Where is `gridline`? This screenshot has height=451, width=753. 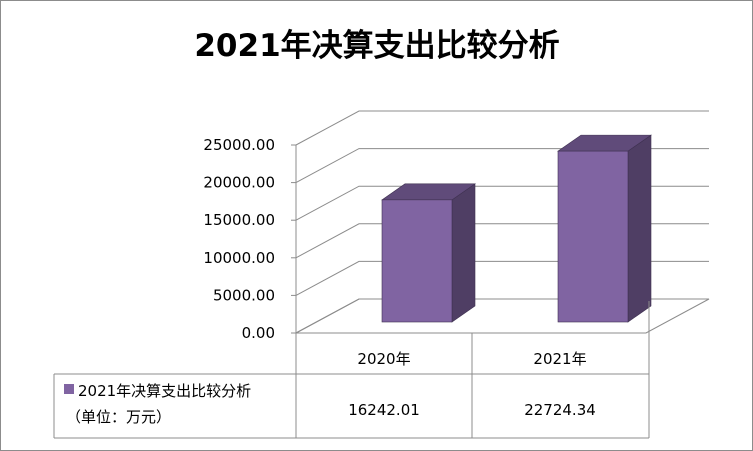 gridline is located at coordinates (502, 128).